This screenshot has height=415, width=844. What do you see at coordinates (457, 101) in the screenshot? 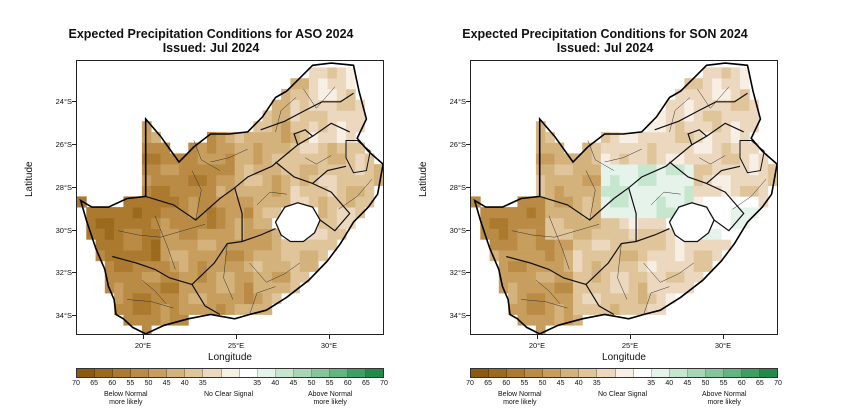
I see `lat-tick: 24°S` at bounding box center [457, 101].